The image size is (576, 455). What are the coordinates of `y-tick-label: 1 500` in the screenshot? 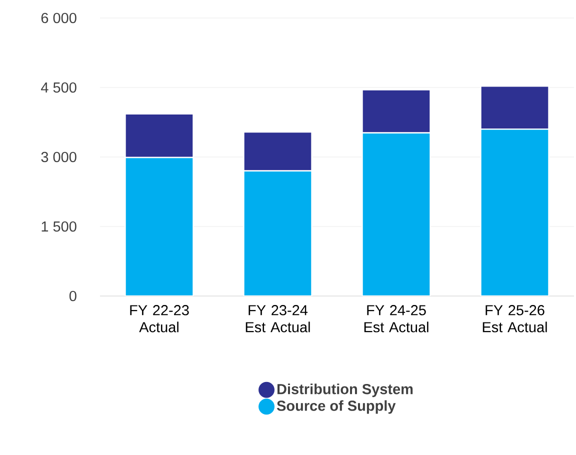 It's located at (59, 226).